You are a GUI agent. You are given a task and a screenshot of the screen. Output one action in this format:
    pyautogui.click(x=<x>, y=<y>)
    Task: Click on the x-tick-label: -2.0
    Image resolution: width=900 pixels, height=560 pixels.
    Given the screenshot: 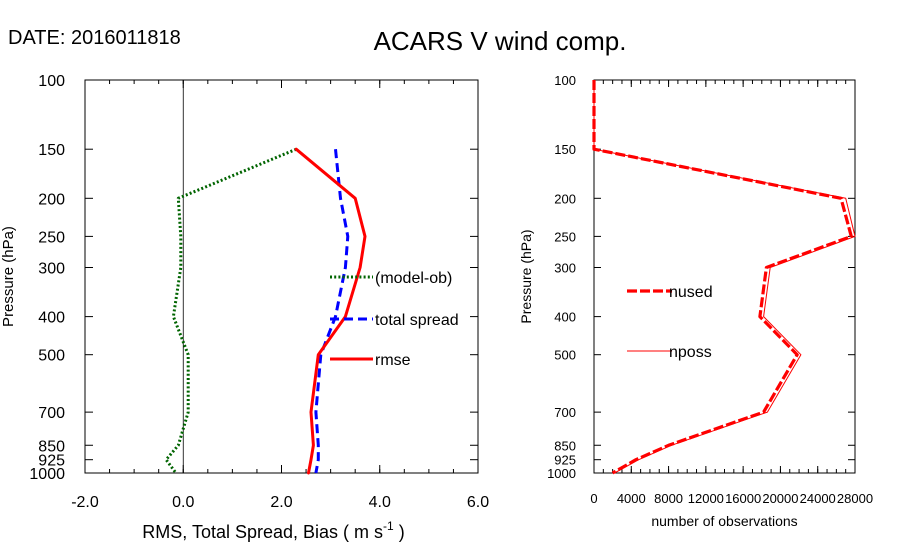 What is the action you would take?
    pyautogui.click(x=85, y=502)
    